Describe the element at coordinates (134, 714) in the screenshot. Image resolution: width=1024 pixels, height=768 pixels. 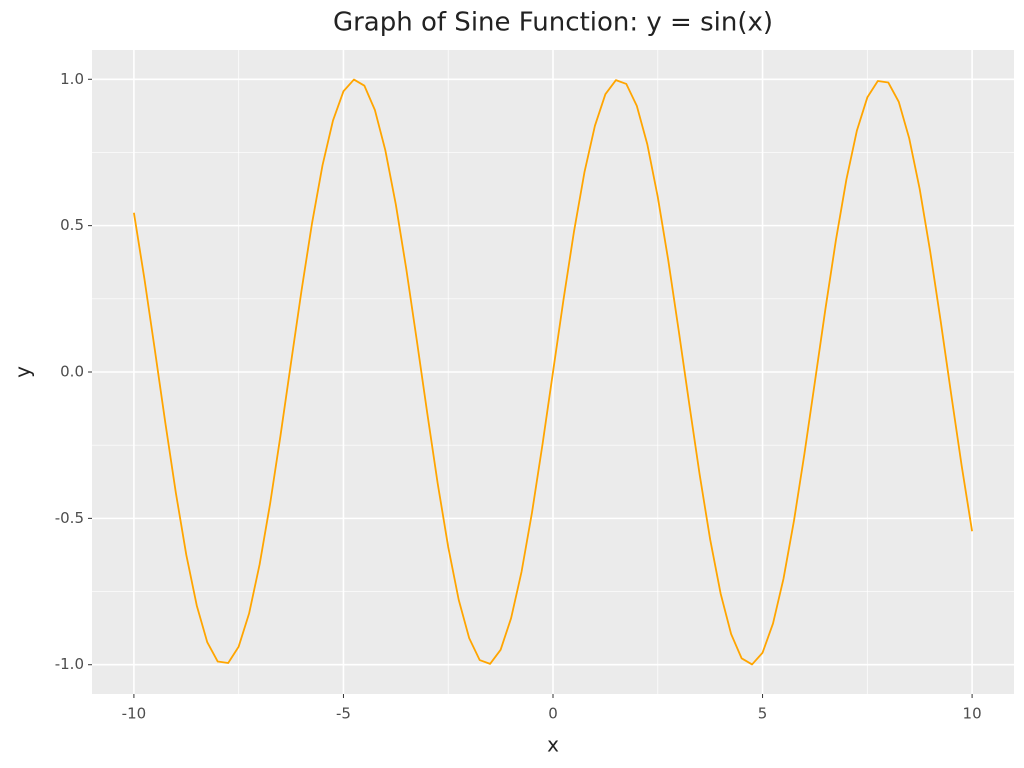
I see `x-tick-label: -10` at that location.